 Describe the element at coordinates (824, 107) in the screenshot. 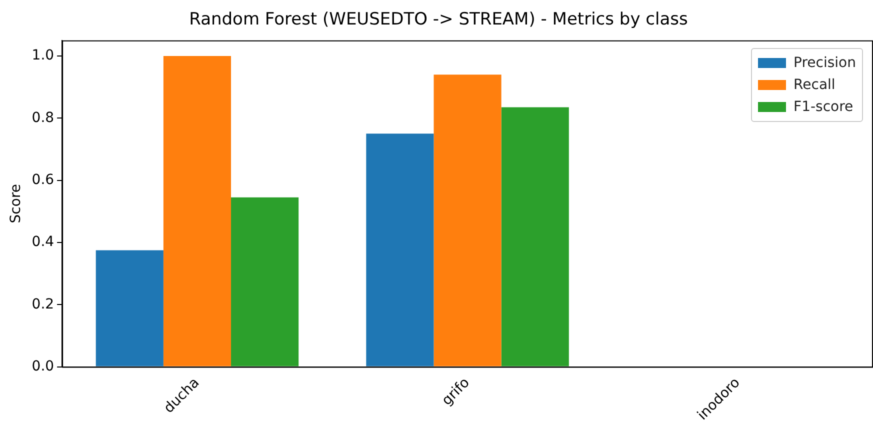

I see `legend-label: F1-score` at that location.